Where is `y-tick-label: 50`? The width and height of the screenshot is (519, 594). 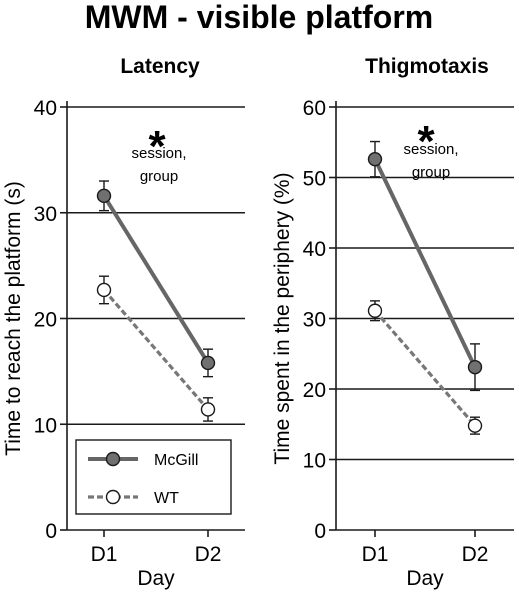 y-tick-label: 50 is located at coordinates (314, 179).